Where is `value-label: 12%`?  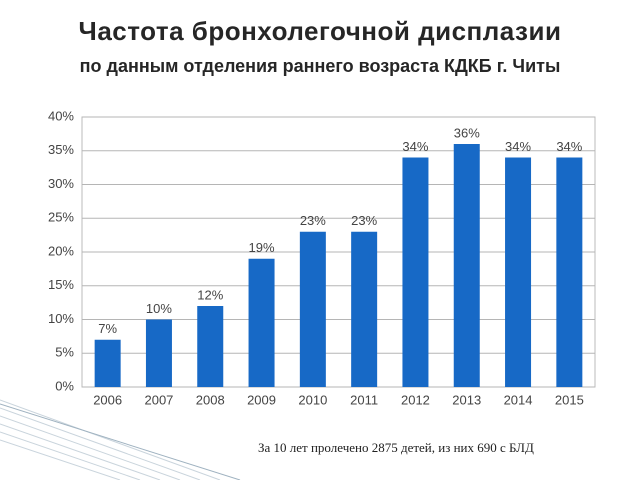
value-label: 12% is located at coordinates (210, 294).